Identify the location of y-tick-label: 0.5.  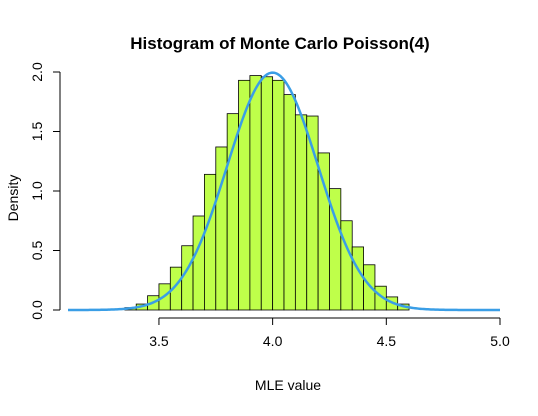
(37, 251).